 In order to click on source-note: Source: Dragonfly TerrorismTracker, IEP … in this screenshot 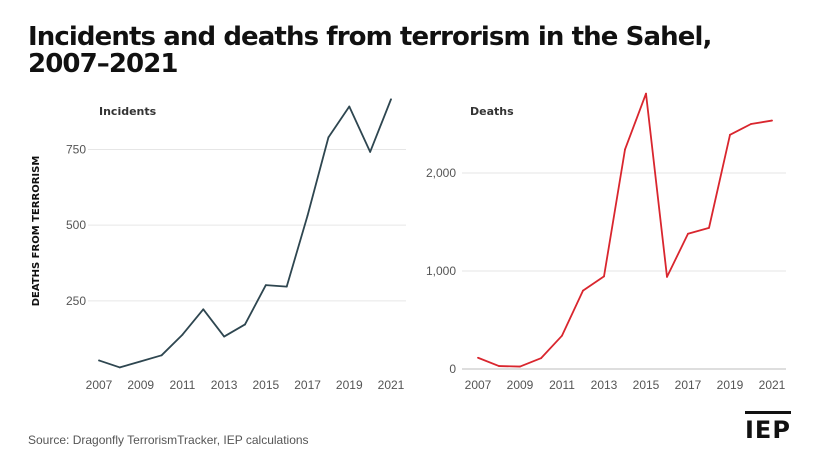, I will do `click(168, 440)`.